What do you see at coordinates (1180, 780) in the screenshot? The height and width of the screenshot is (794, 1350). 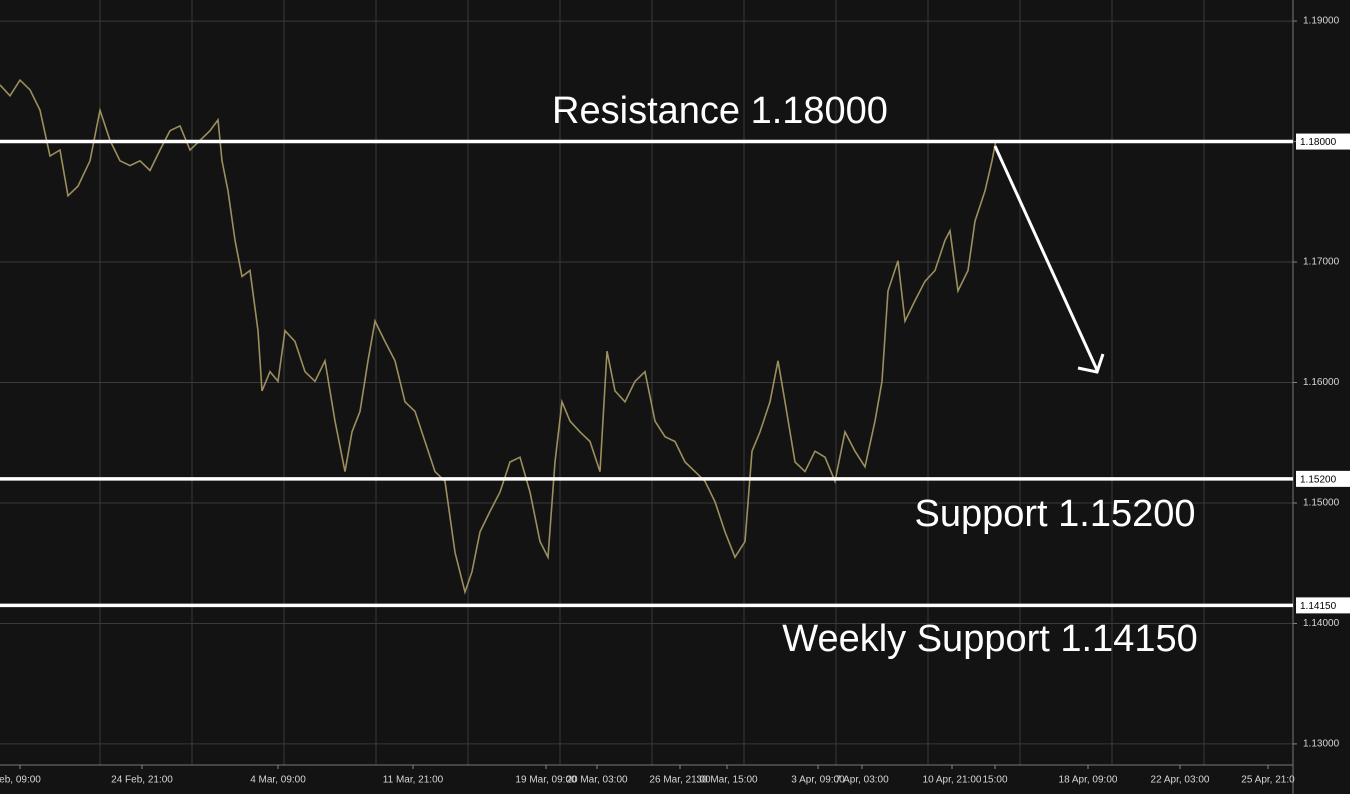 I see `x-tick-label: 22 Apr, 03:00` at bounding box center [1180, 780].